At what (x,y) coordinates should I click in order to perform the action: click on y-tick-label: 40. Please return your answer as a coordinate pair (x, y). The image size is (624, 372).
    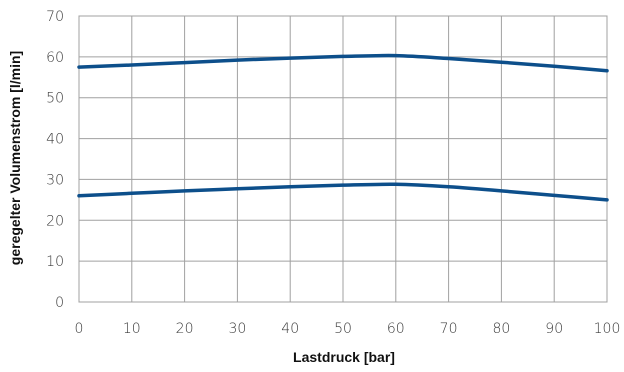
    Looking at the image, I should click on (55, 140).